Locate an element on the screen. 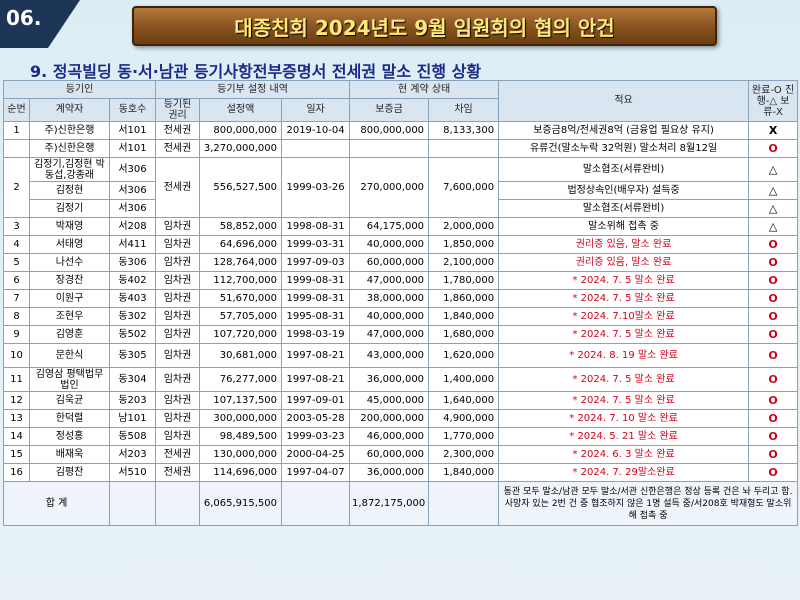  cell-deposit: 38,000,000 is located at coordinates (389, 298).